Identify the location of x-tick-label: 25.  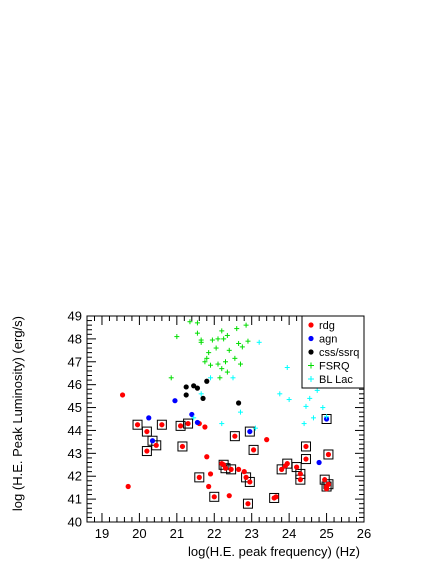
(326, 533).